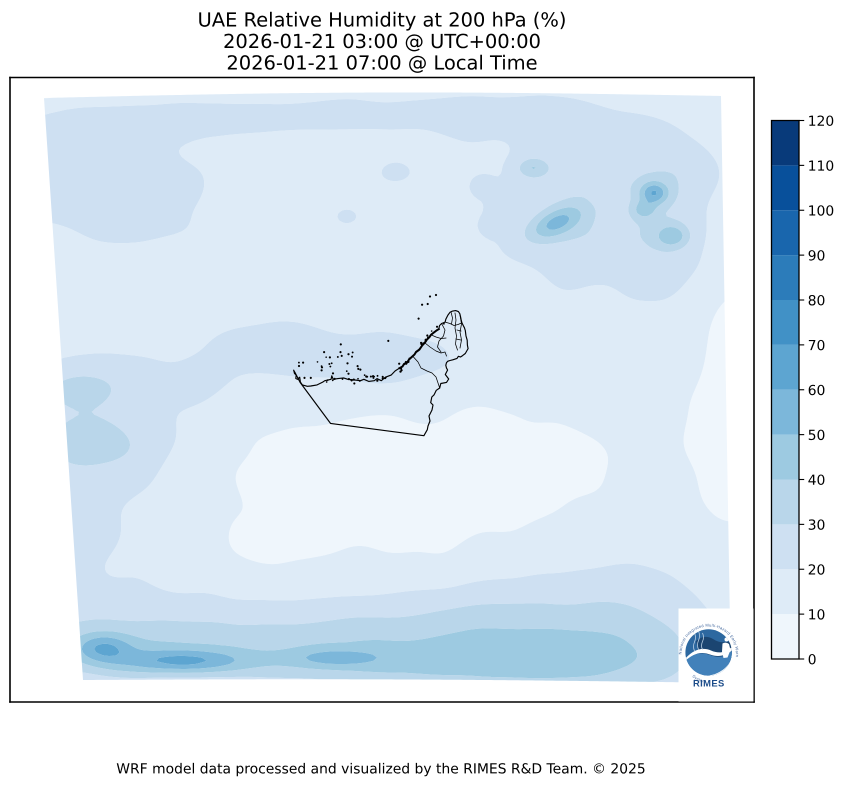  I want to click on svg-text: RIMES, so click(709, 682).